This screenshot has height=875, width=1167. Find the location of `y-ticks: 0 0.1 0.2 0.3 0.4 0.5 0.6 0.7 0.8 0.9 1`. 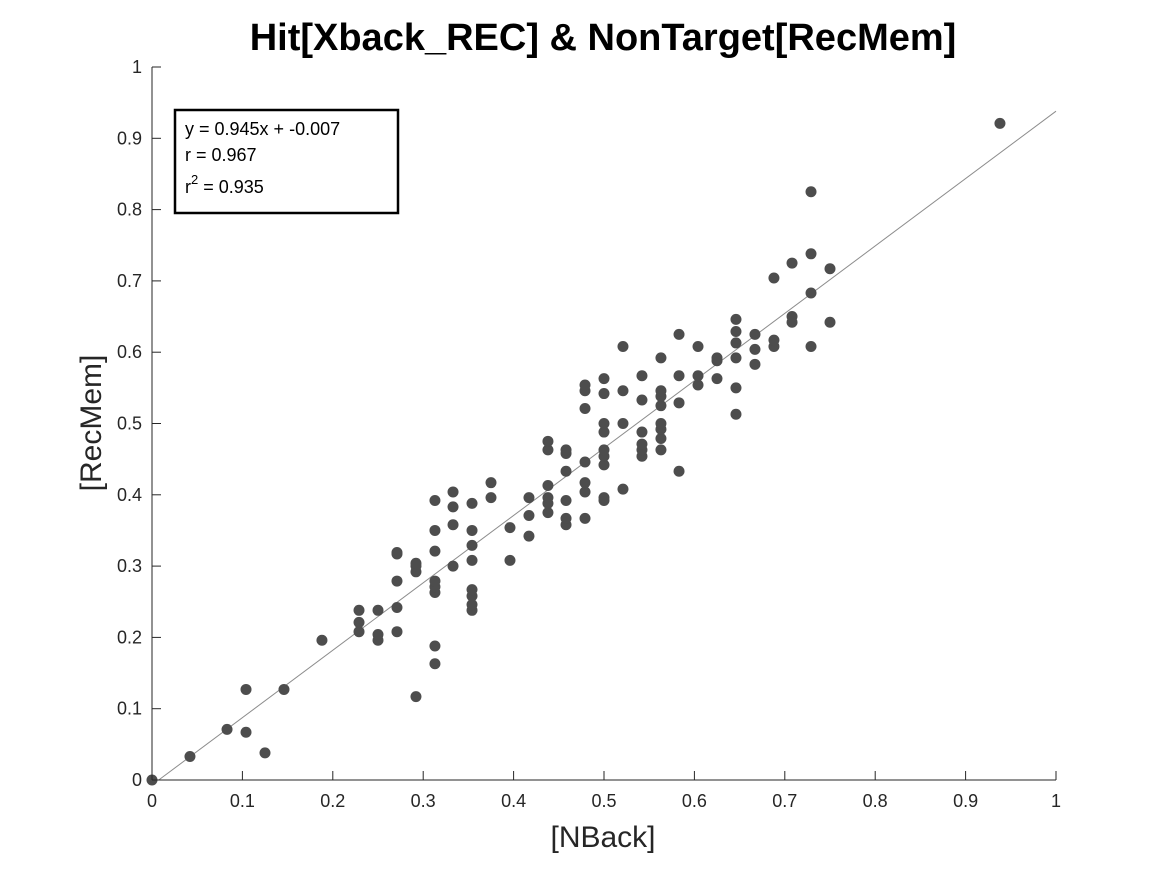

y-ticks: 0 0.1 0.2 0.3 0.4 0.5 0.6 0.7 0.8 0.9 1 is located at coordinates (139, 423).